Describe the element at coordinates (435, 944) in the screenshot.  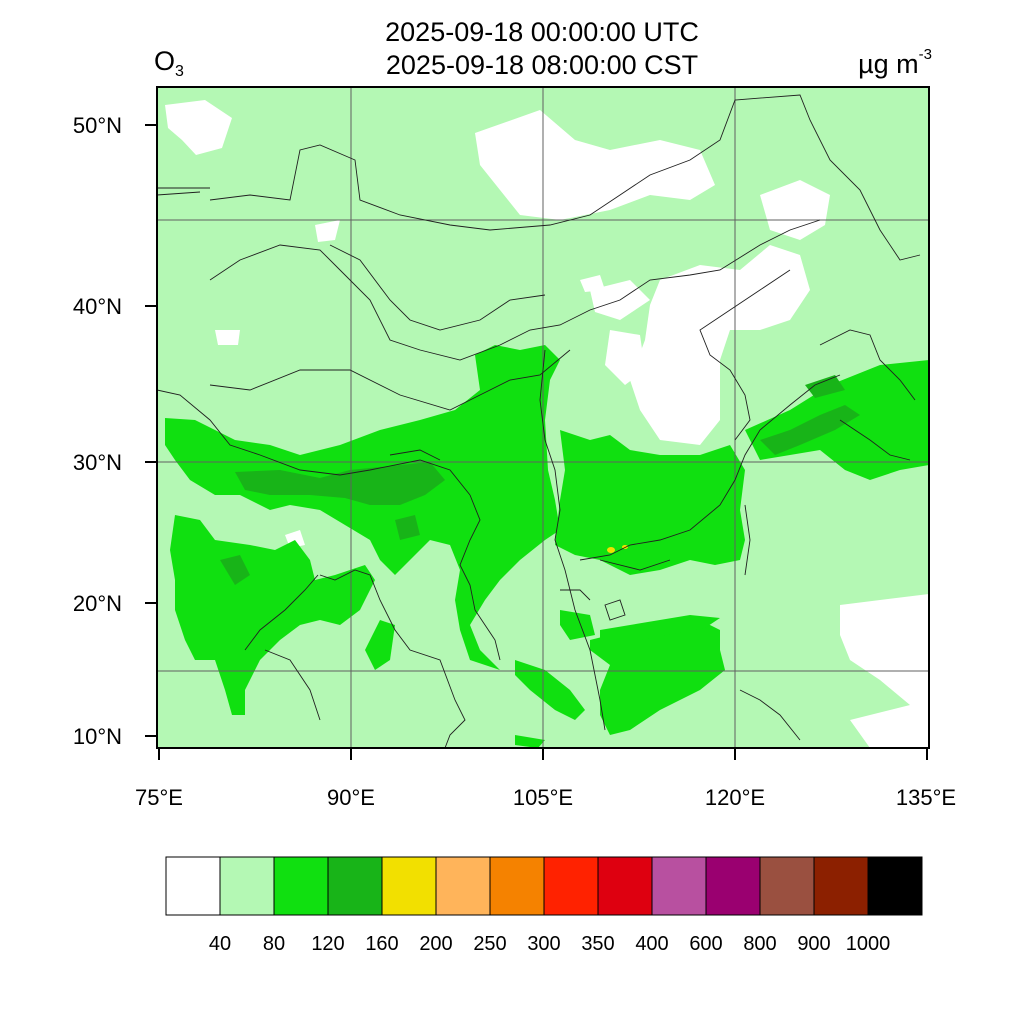
I see `colorbar-label-200: 200` at that location.